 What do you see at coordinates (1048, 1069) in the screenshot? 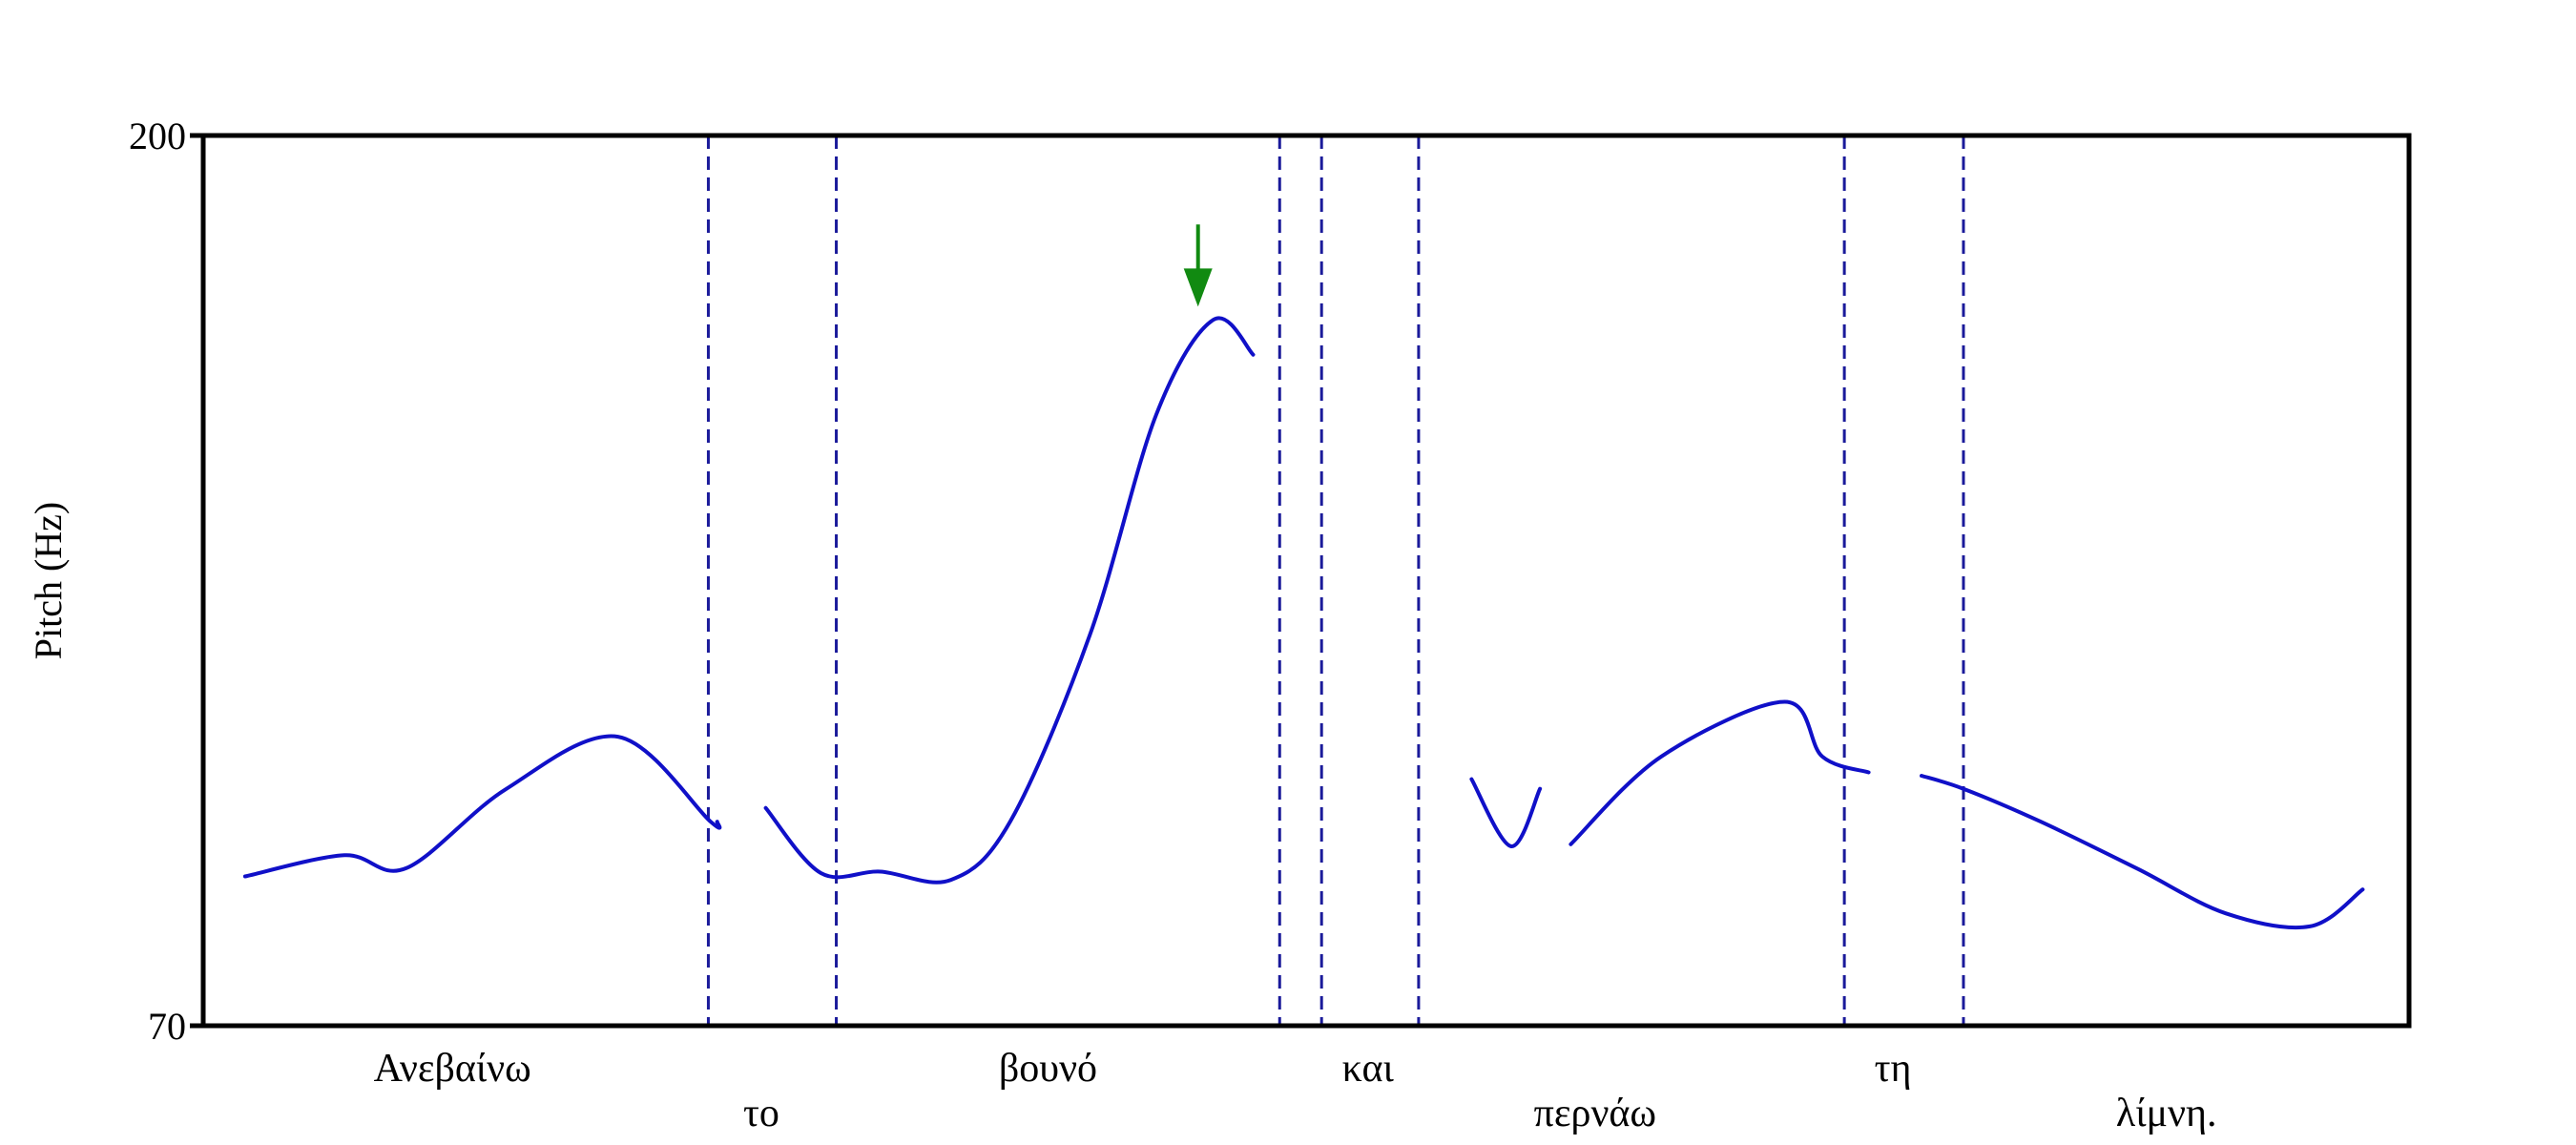
I see `word-label: βουνό` at bounding box center [1048, 1069].